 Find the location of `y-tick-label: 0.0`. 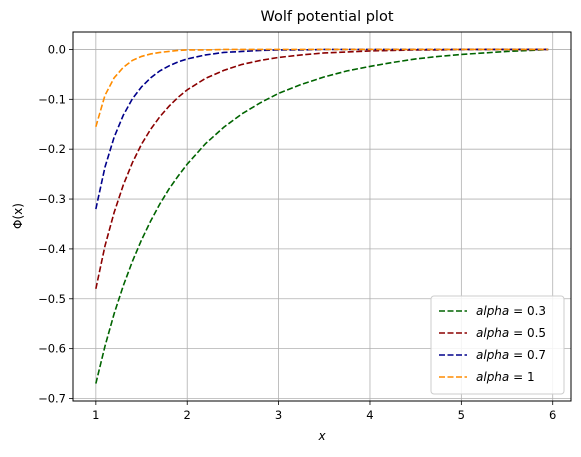

y-tick-label: 0.0 is located at coordinates (57, 49).